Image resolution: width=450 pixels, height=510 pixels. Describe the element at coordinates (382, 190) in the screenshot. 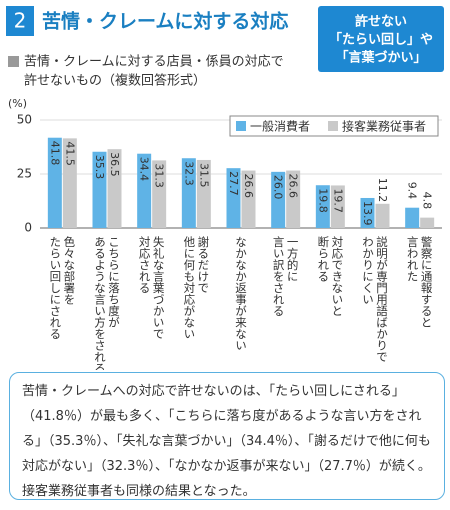

I see `value-label: 11.2` at that location.